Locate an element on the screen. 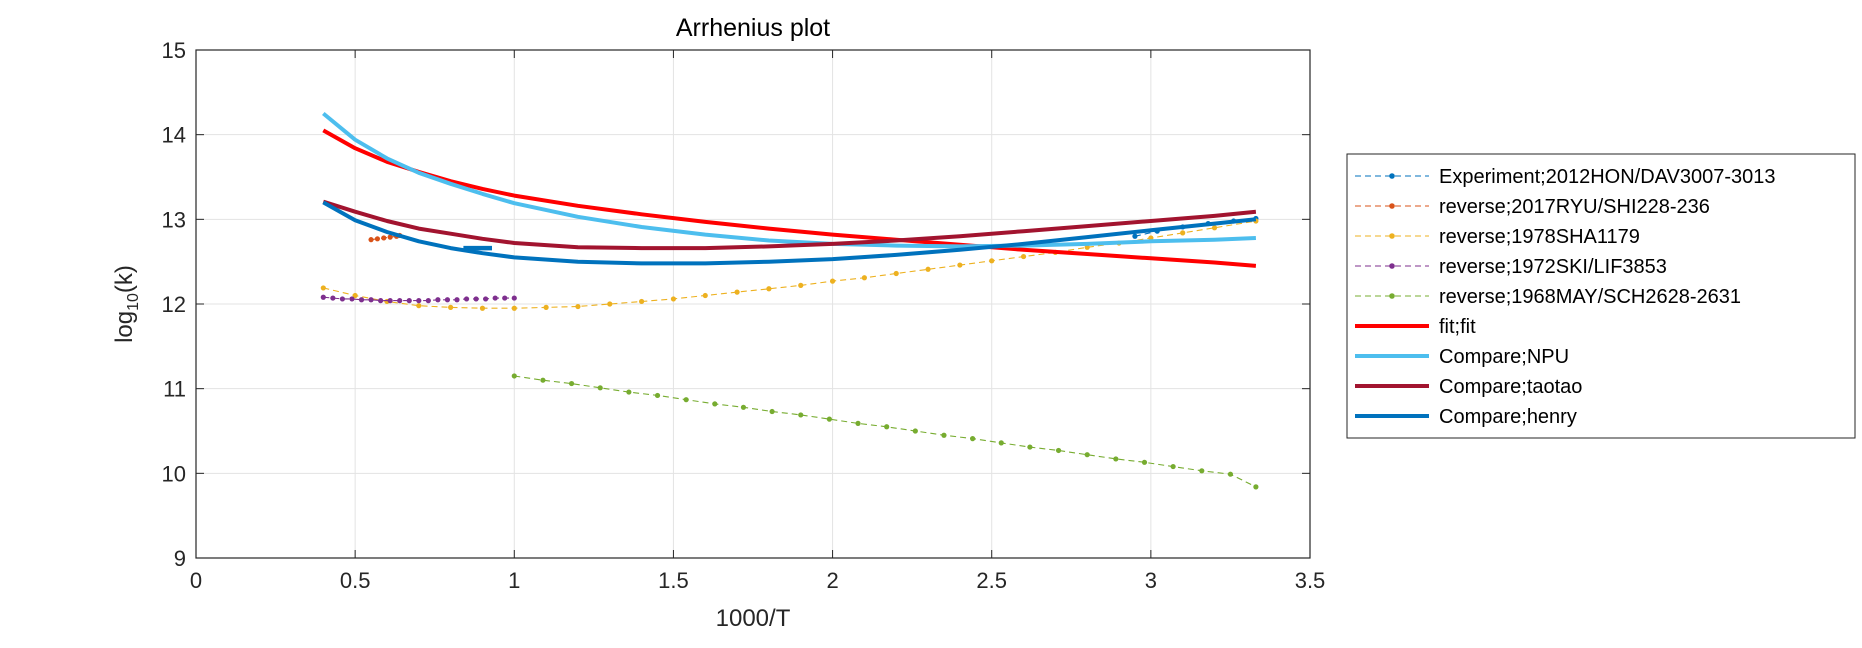 The image size is (1862, 648). y-tick-label: 15 is located at coordinates (174, 50).